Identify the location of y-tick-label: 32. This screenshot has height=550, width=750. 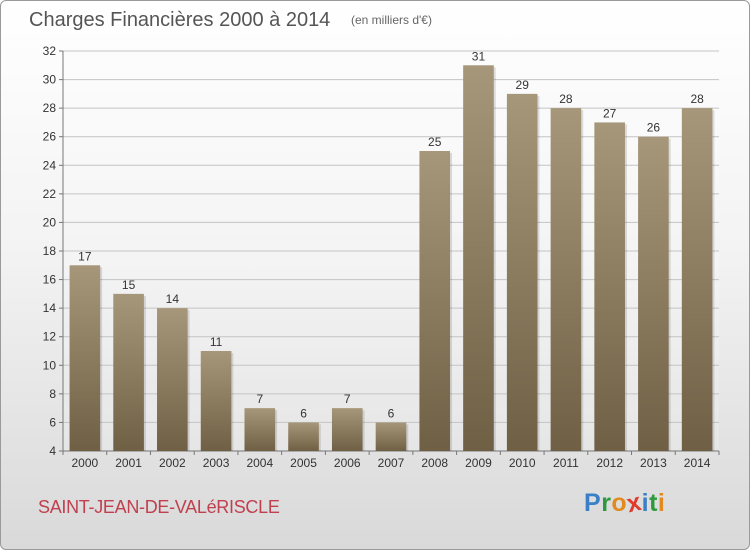
(50, 51).